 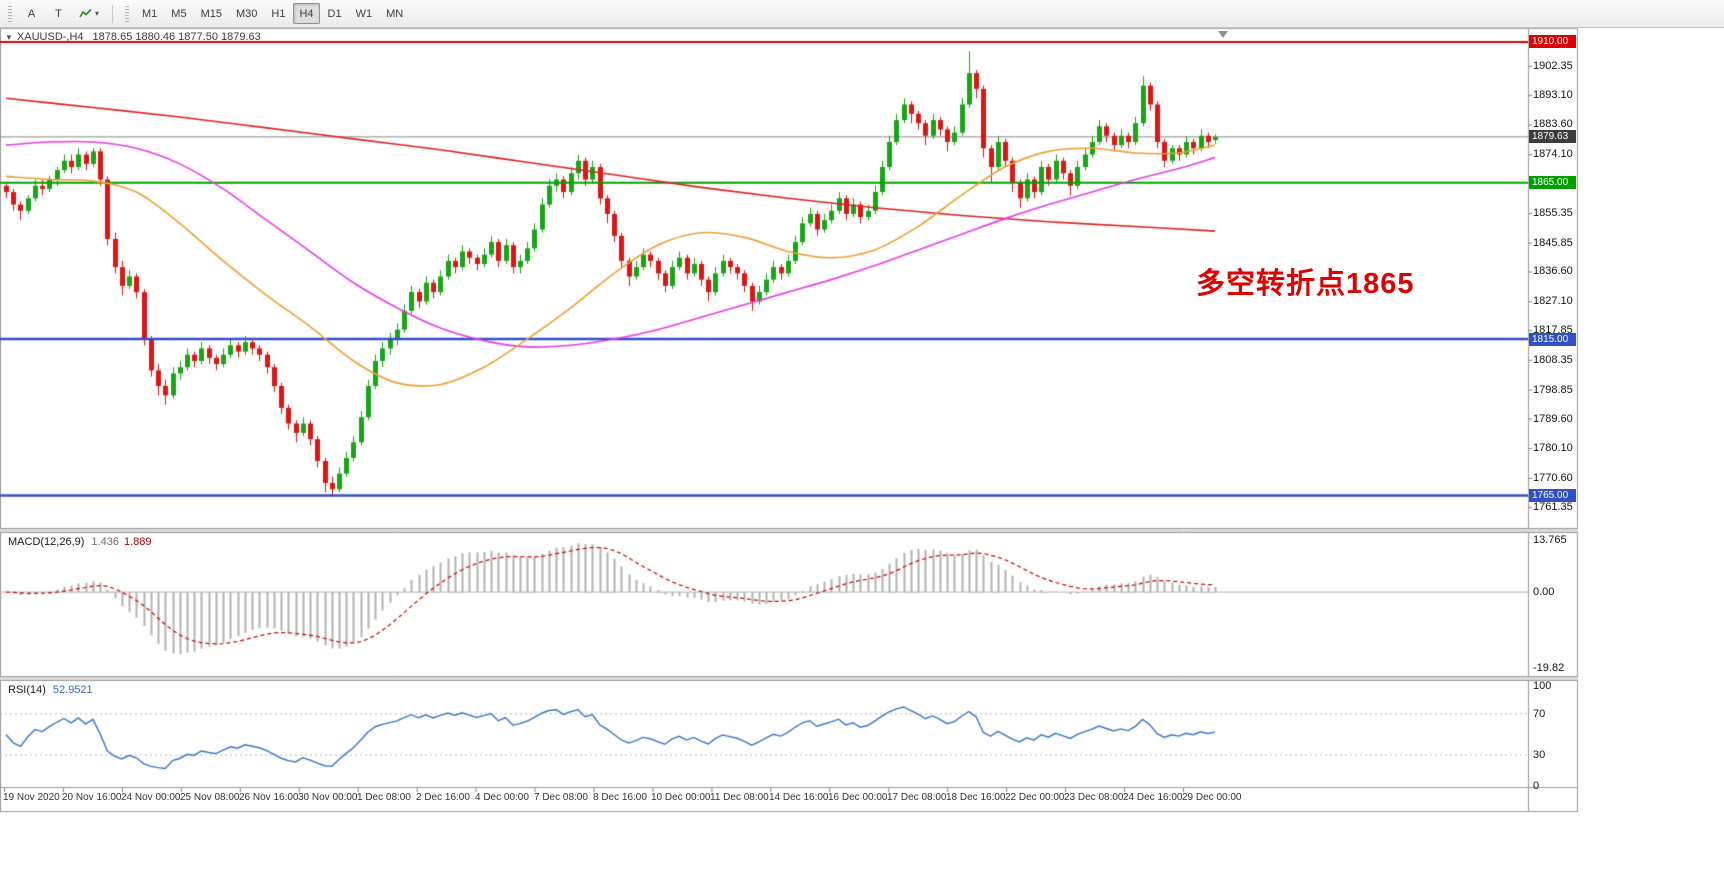 I want to click on time-axis-label: 11 Dec 08:00, so click(x=739, y=797).